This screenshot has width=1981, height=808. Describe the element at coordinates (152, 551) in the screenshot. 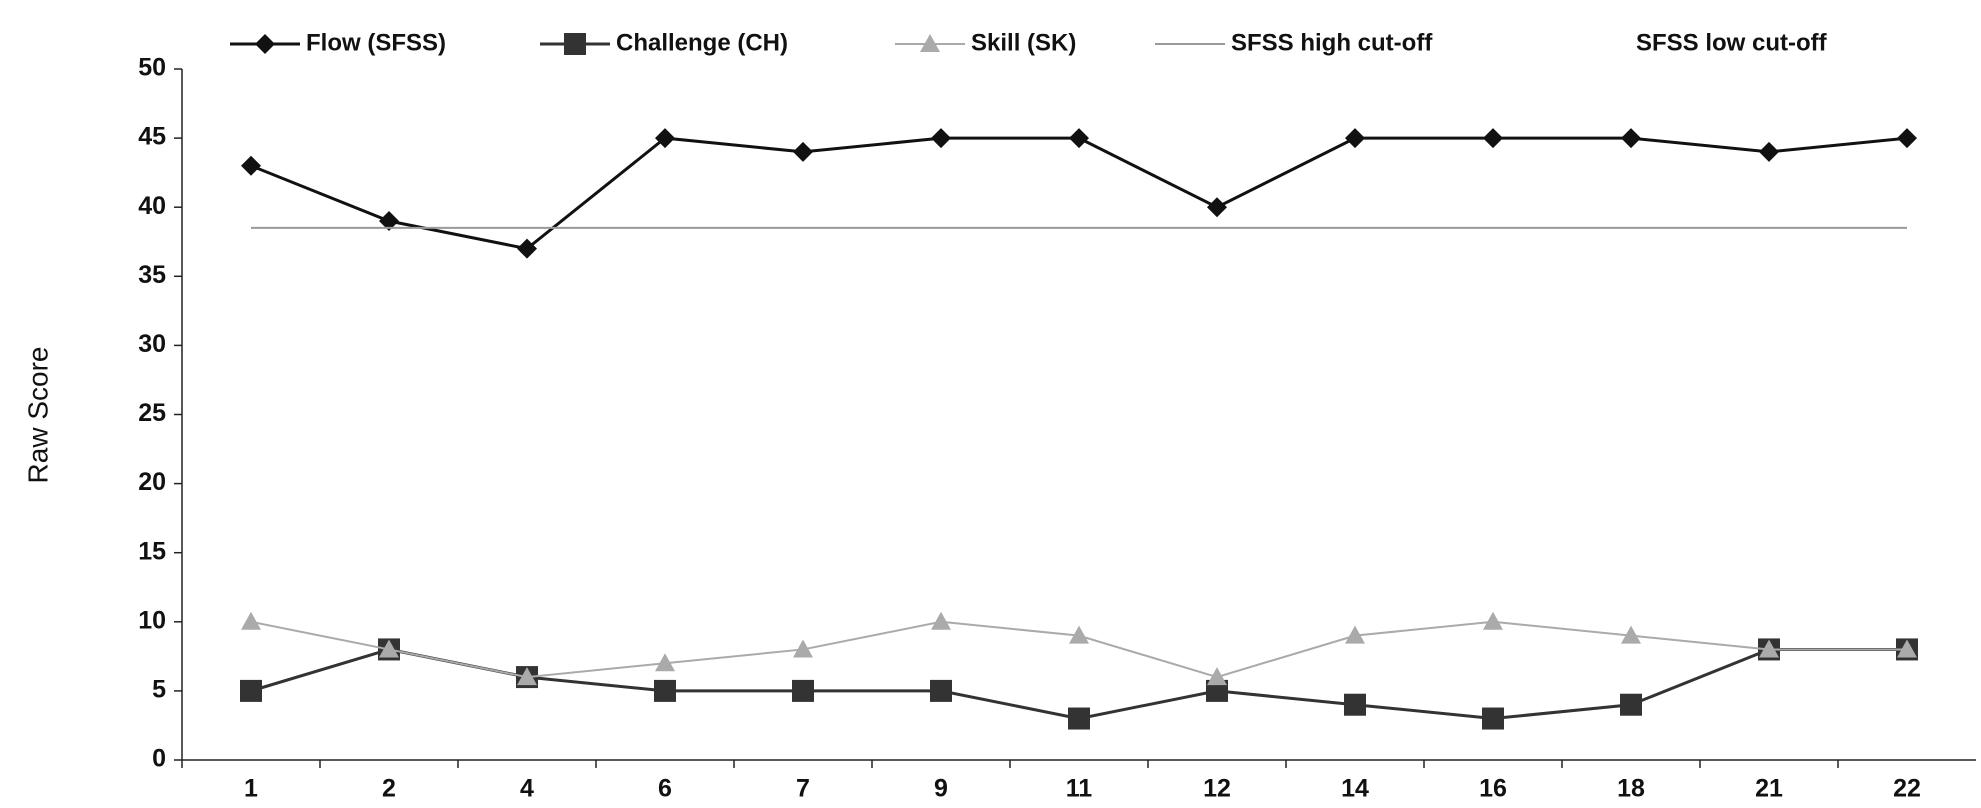

I see `y-tick-label: 15` at that location.